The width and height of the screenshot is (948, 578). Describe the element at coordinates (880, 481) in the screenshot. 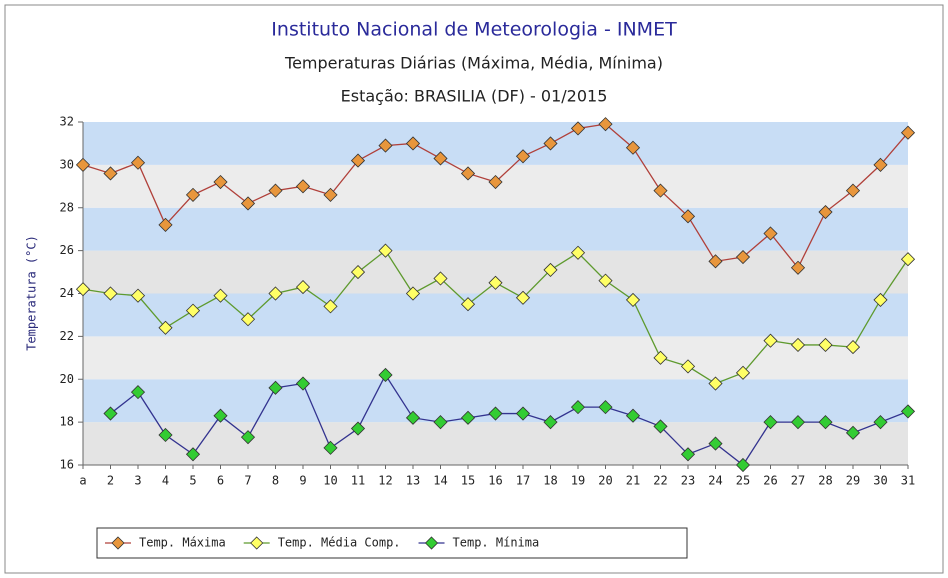

I see `x-tick-label: 30` at that location.